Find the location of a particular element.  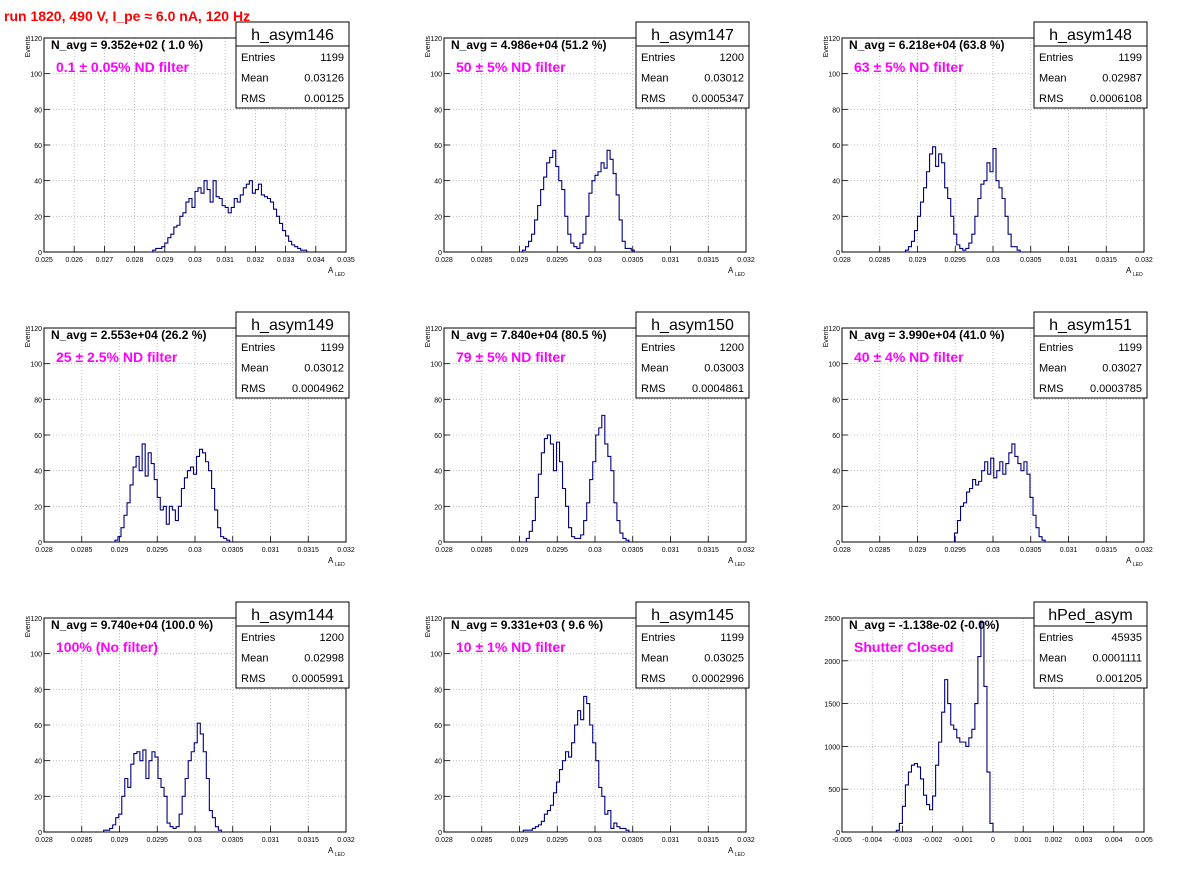

x-tick-label: -0.005 is located at coordinates (842, 840).